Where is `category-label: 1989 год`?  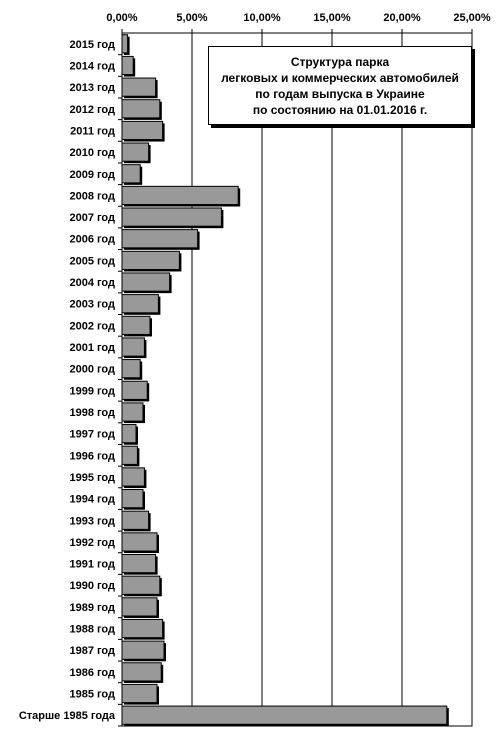
category-label: 1989 год is located at coordinates (92, 608).